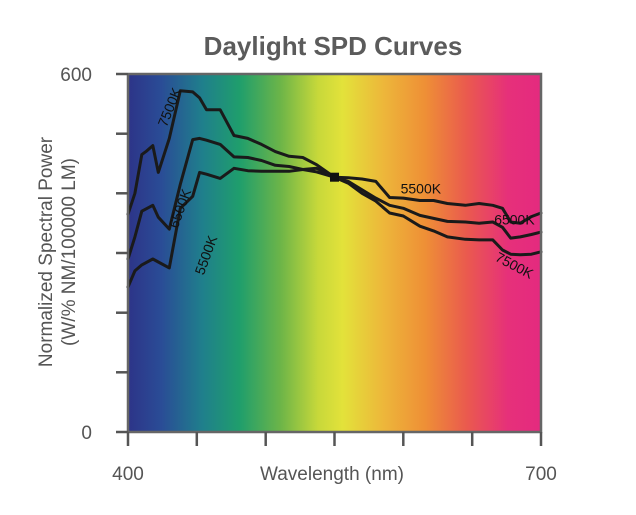 The width and height of the screenshot is (636, 515). Describe the element at coordinates (541, 474) in the screenshot. I see `x-tick-label-700: 700` at that location.